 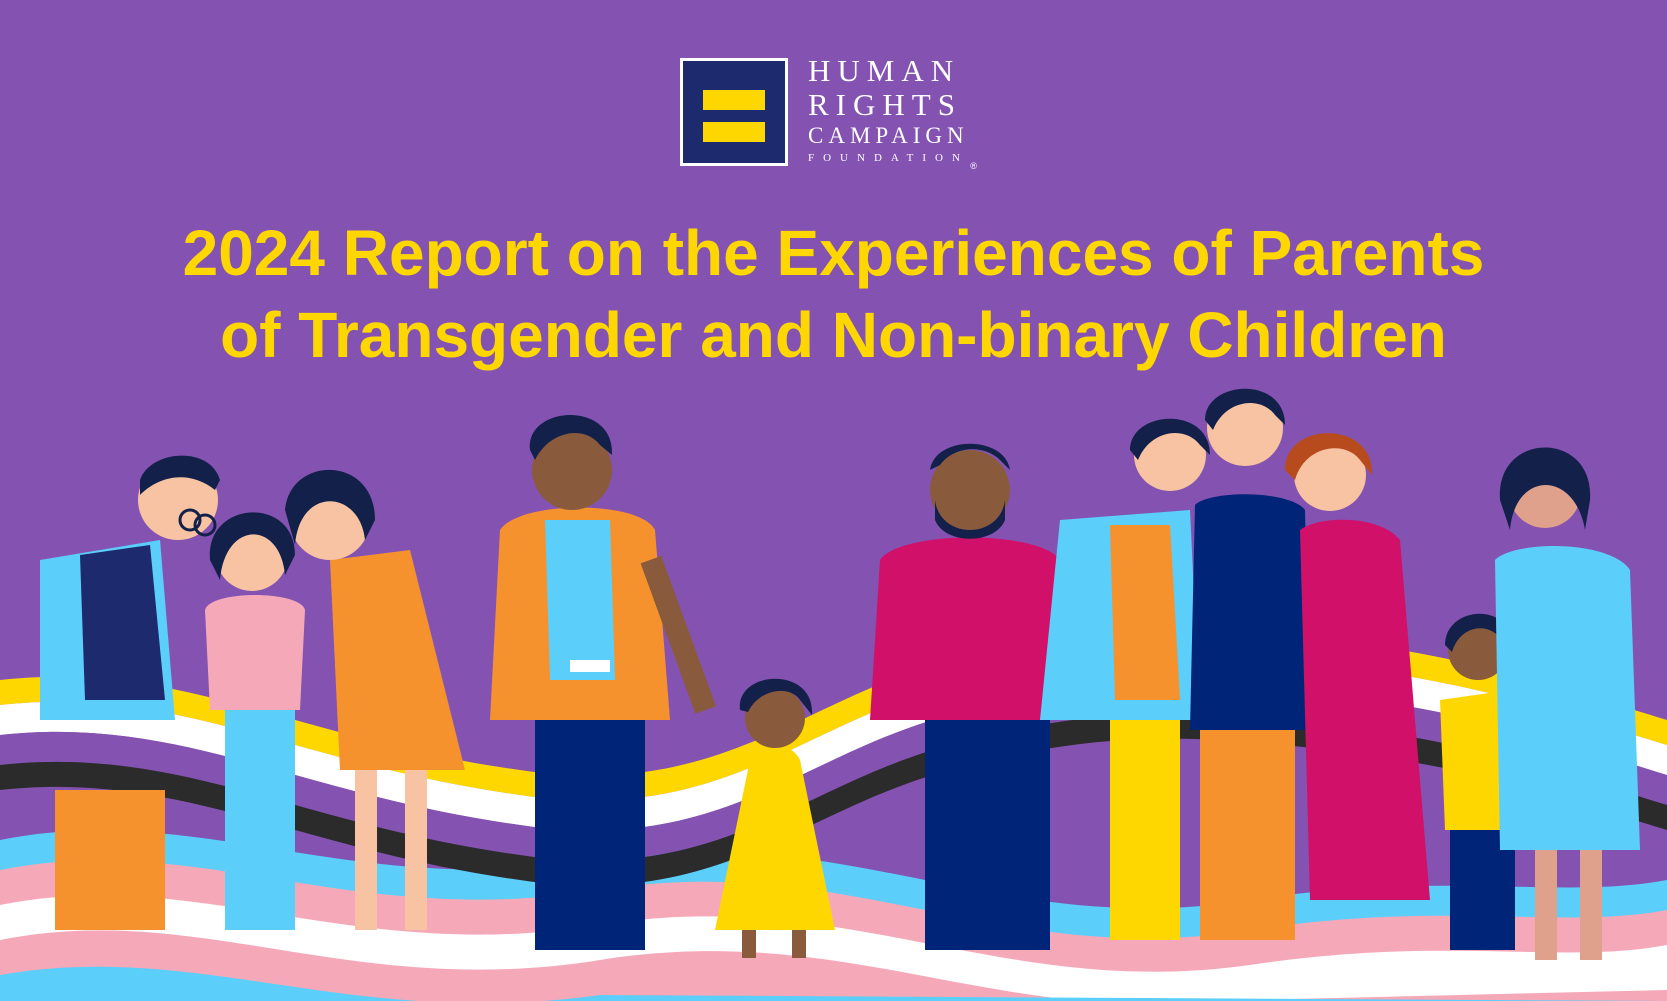 I want to click on equality-bar-top, so click(x=734, y=100).